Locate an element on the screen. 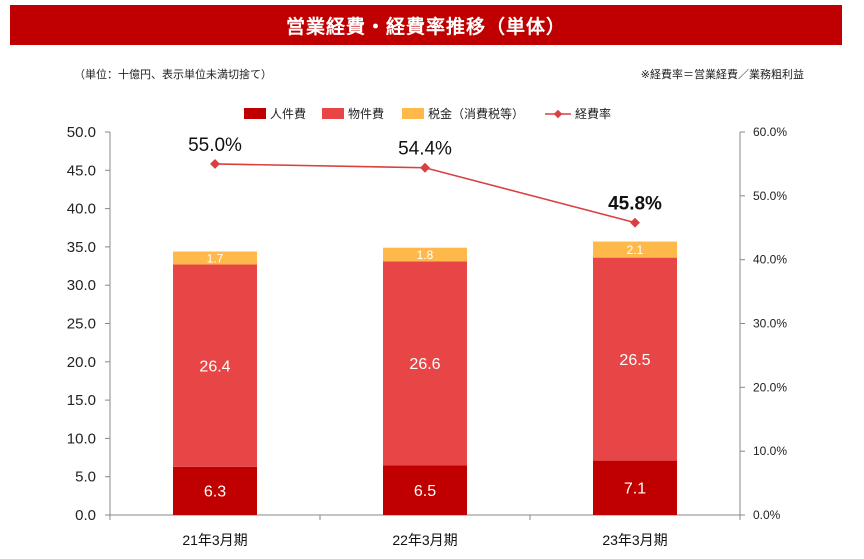 The image size is (864, 559). right-axis-tick-label: 60.0% is located at coordinates (770, 132).